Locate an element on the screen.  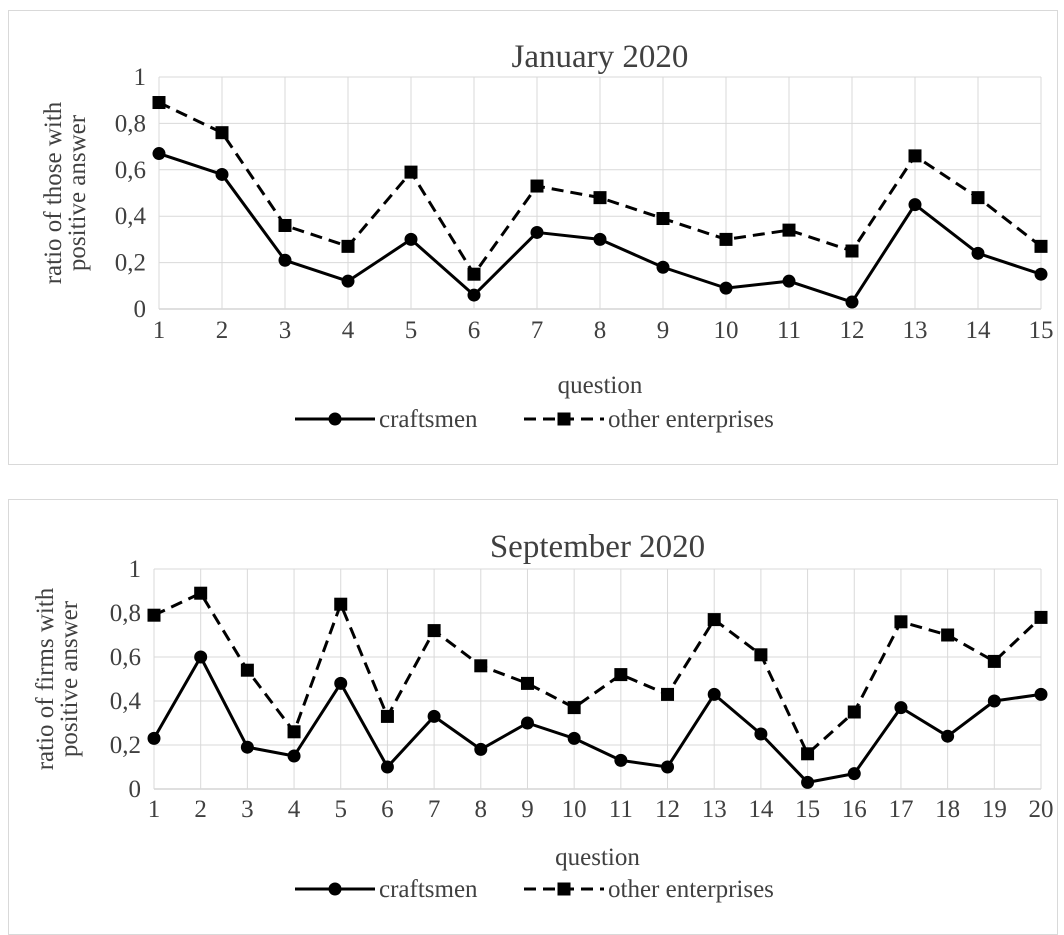
x-tick-label: 20 is located at coordinates (1041, 809).